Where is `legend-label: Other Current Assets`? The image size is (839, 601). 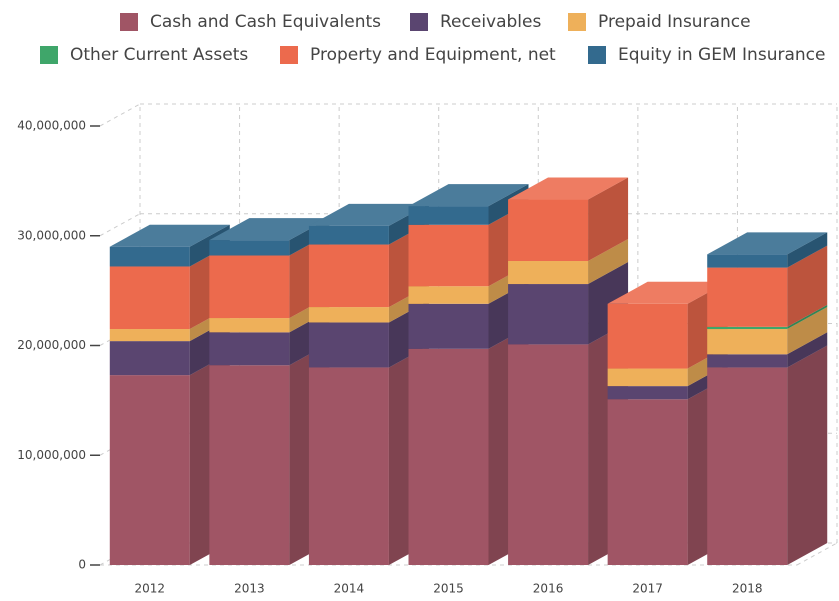
legend-label: Other Current Assets is located at coordinates (159, 55).